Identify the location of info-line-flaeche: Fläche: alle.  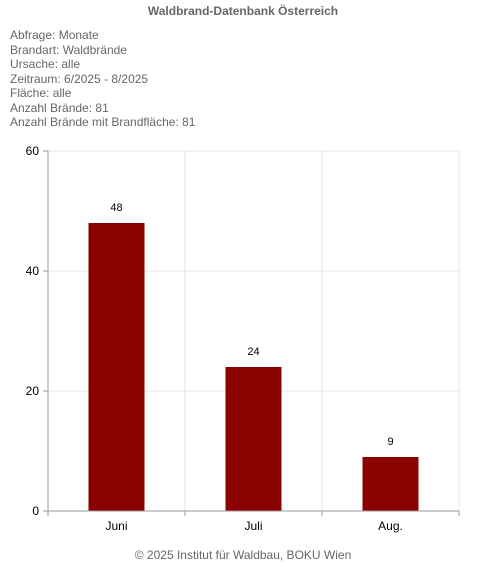
(41, 93).